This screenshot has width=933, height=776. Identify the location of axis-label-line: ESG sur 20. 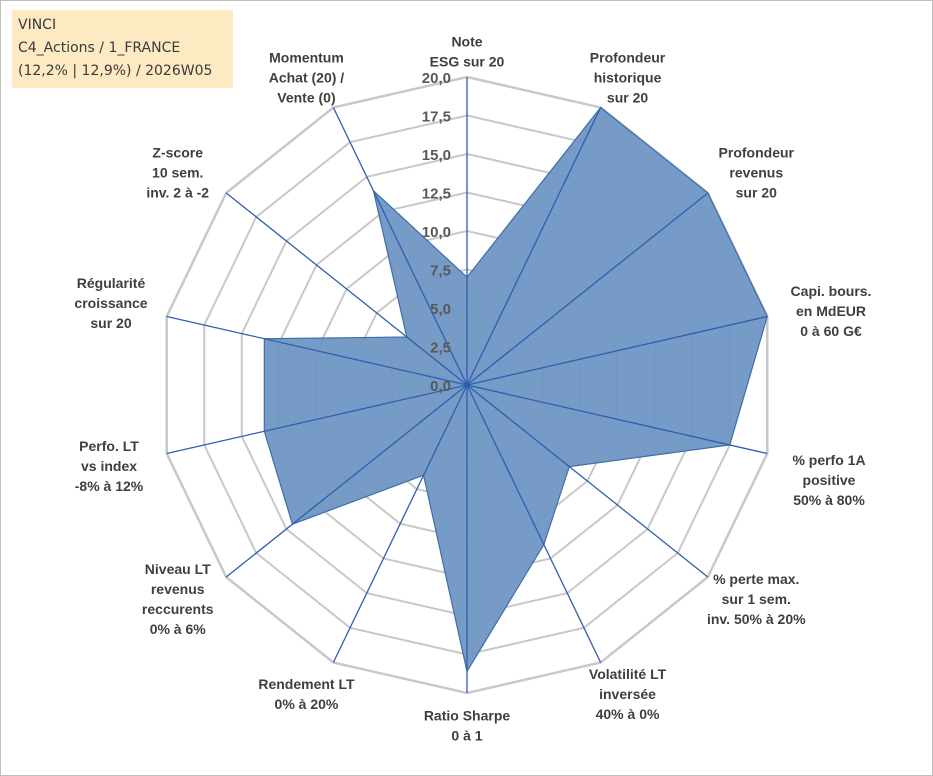
(467, 62).